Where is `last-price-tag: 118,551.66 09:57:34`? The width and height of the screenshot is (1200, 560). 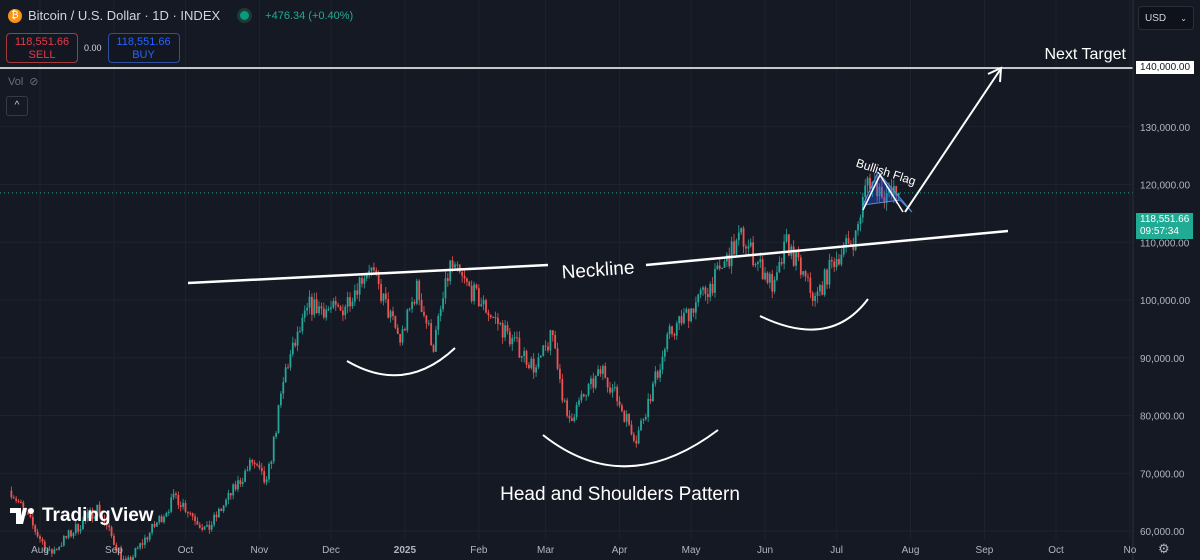 last-price-tag: 118,551.66 09:57:34 is located at coordinates (1165, 226).